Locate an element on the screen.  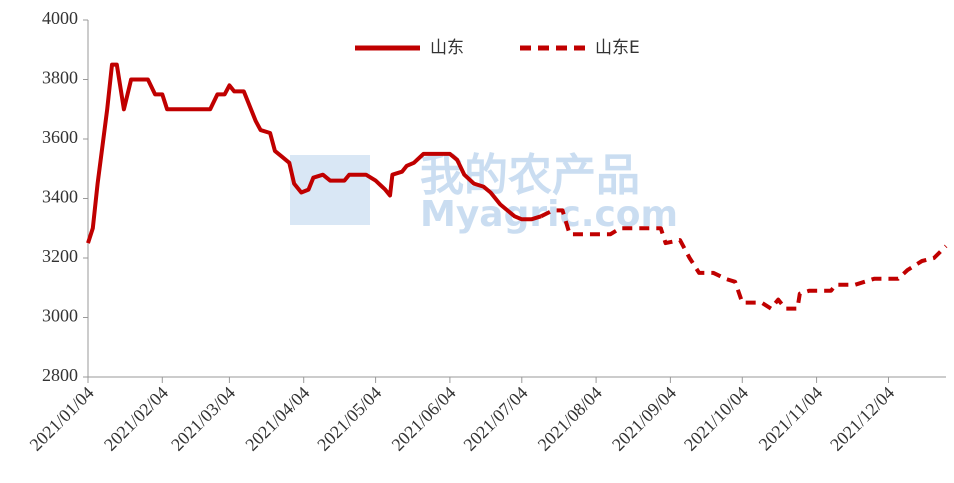
x-tick-label: 2021/03/04 is located at coordinates (203, 419).